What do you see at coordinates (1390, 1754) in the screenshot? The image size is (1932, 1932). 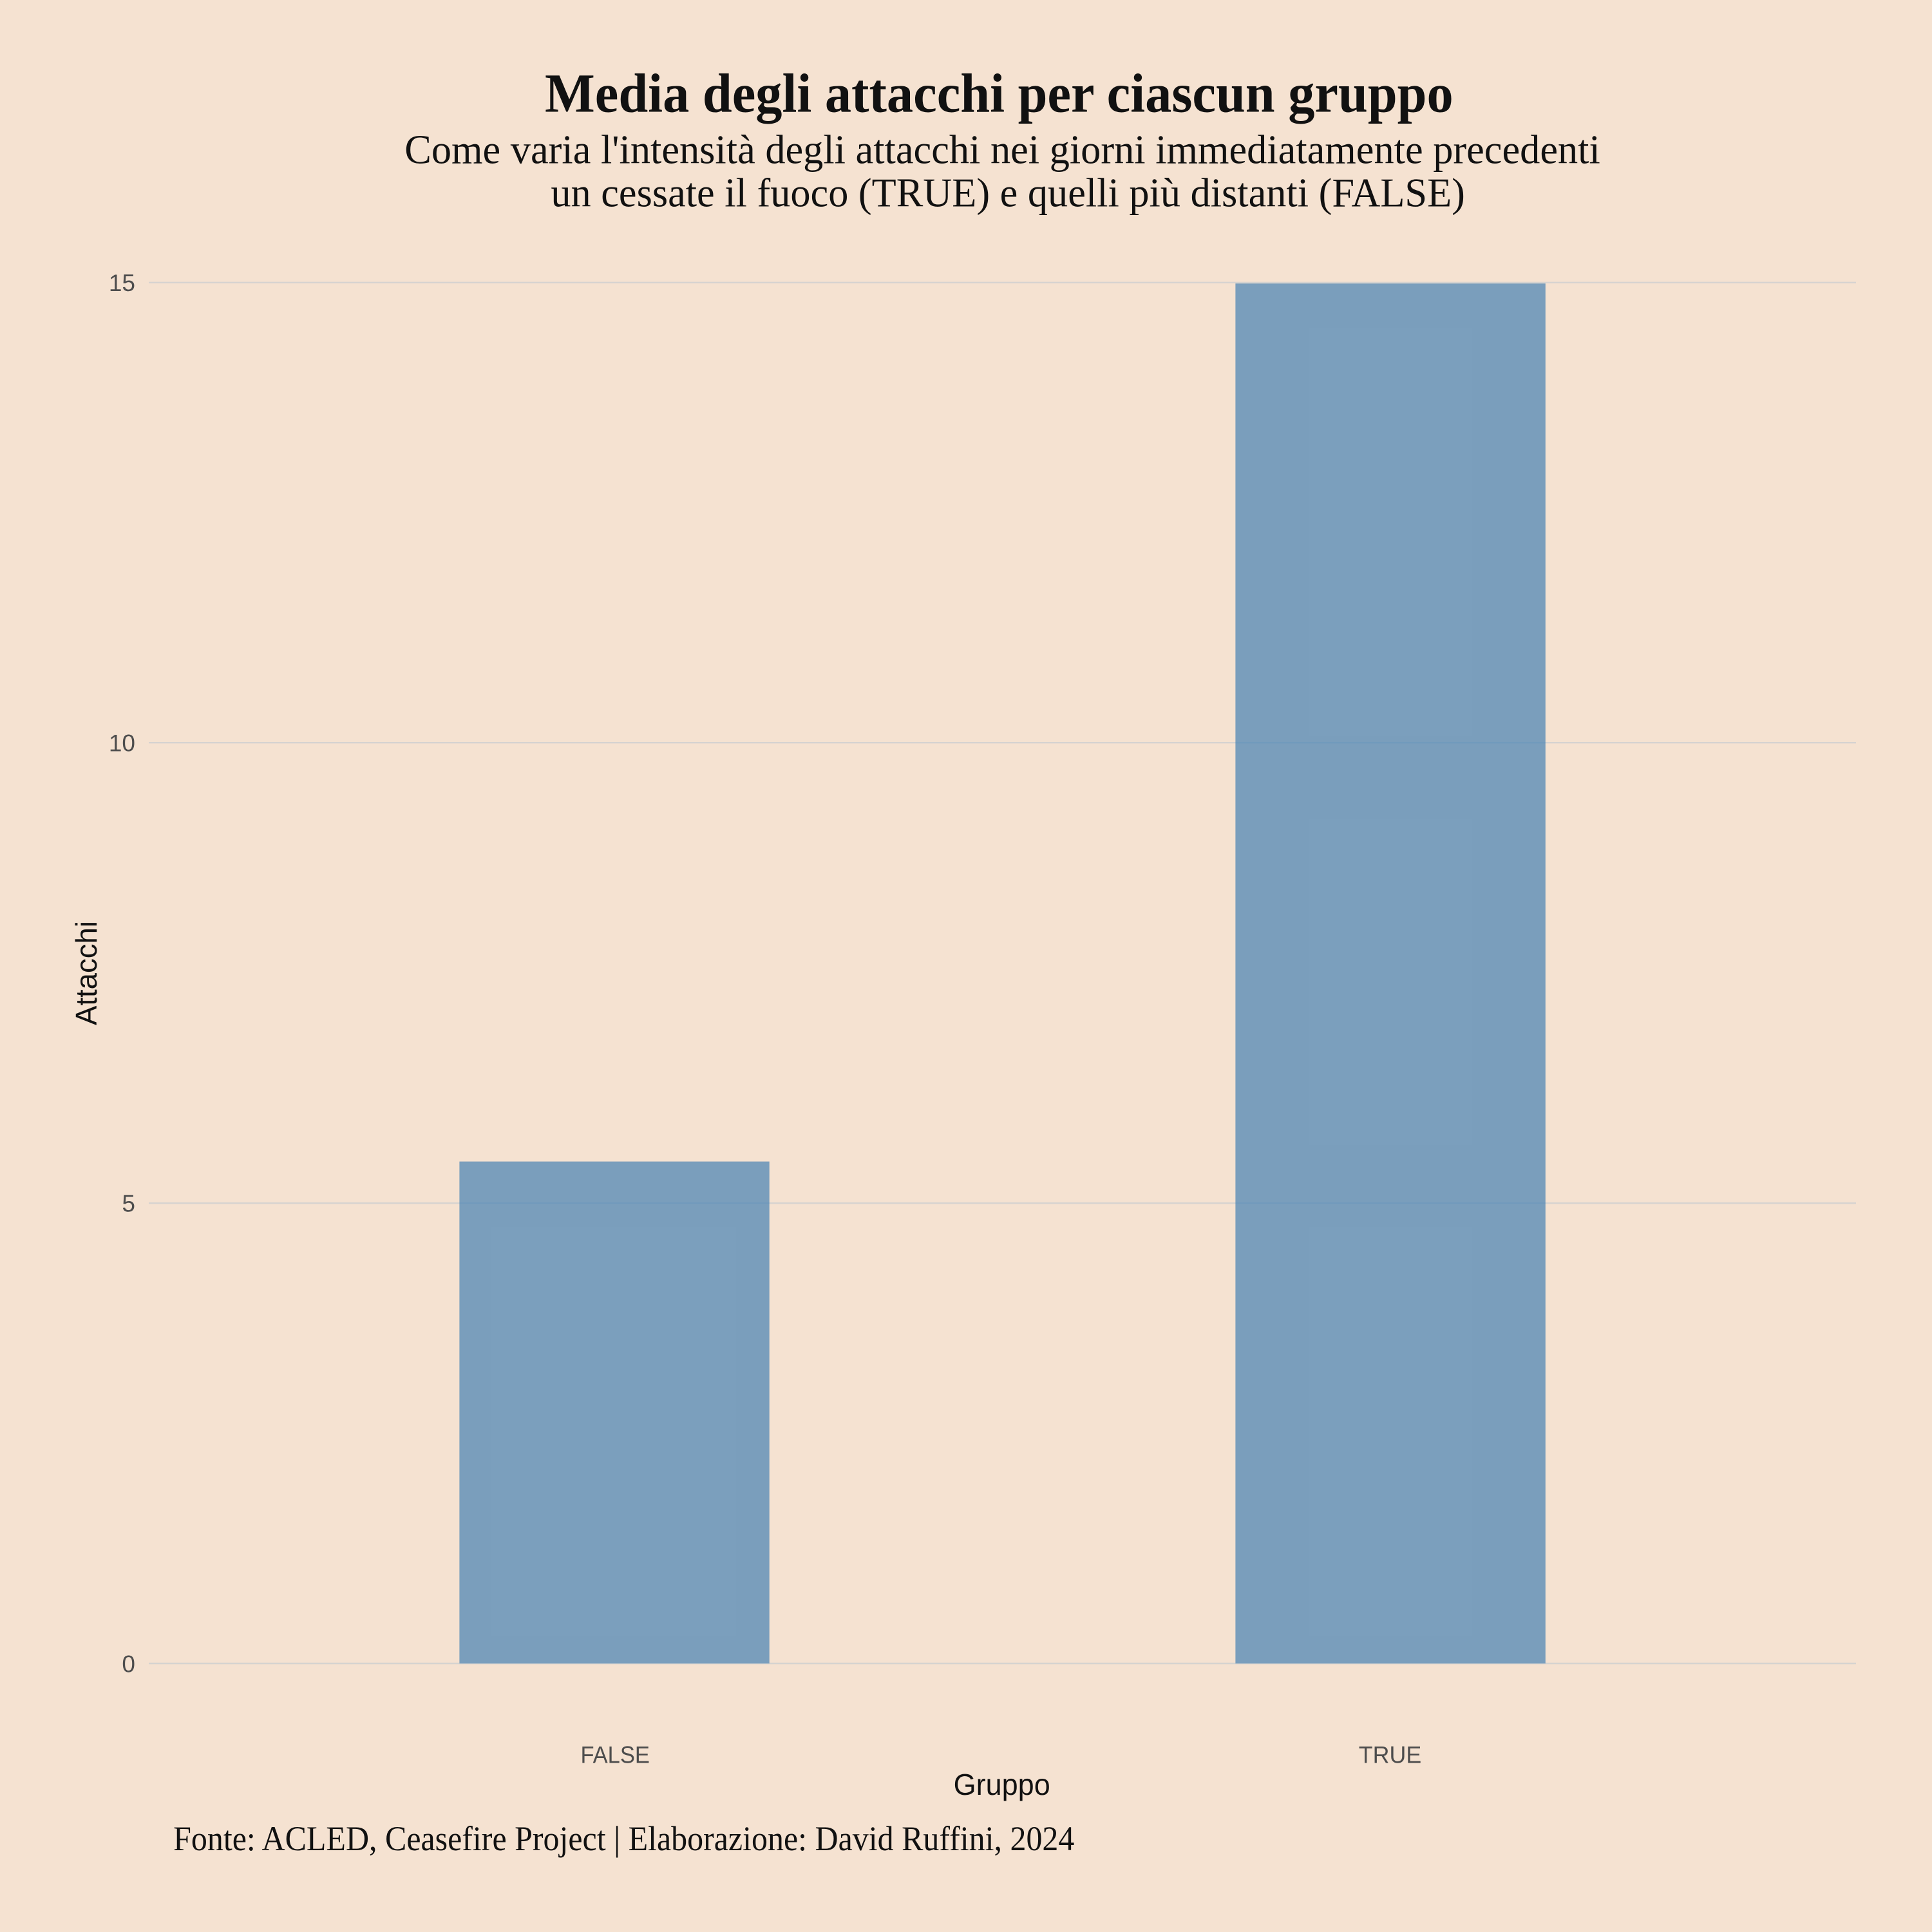 I see `svg-text: TRUE` at bounding box center [1390, 1754].